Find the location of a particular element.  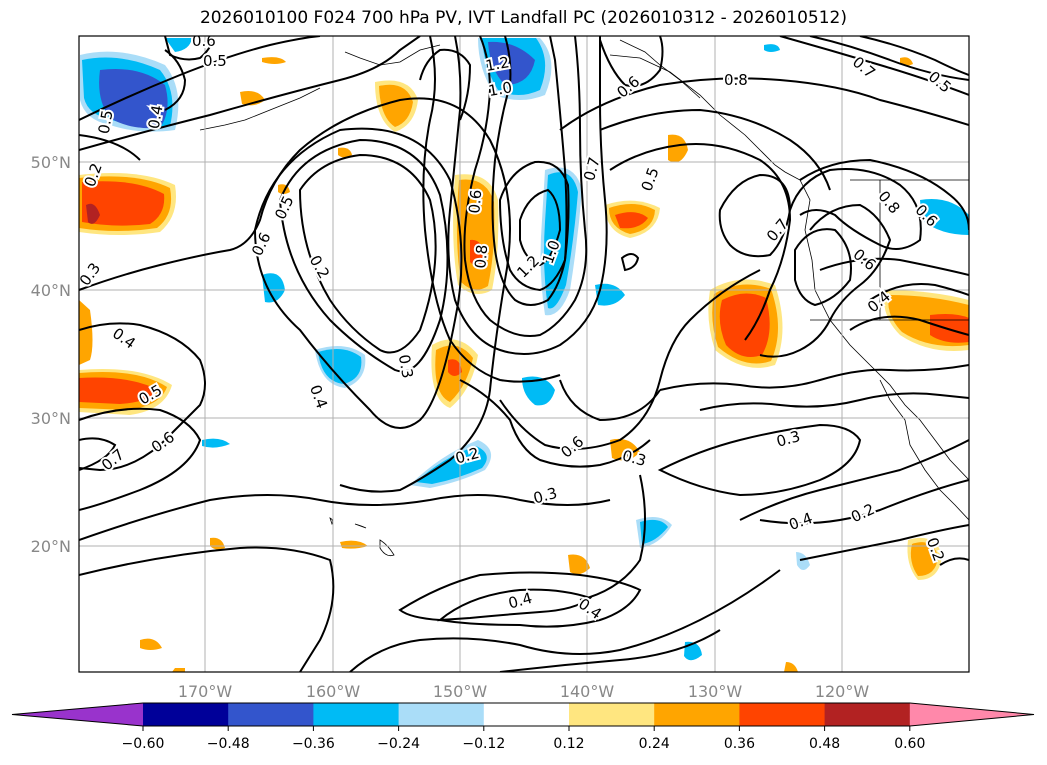

colorbar-tick-label: −0.48 is located at coordinates (228, 744).